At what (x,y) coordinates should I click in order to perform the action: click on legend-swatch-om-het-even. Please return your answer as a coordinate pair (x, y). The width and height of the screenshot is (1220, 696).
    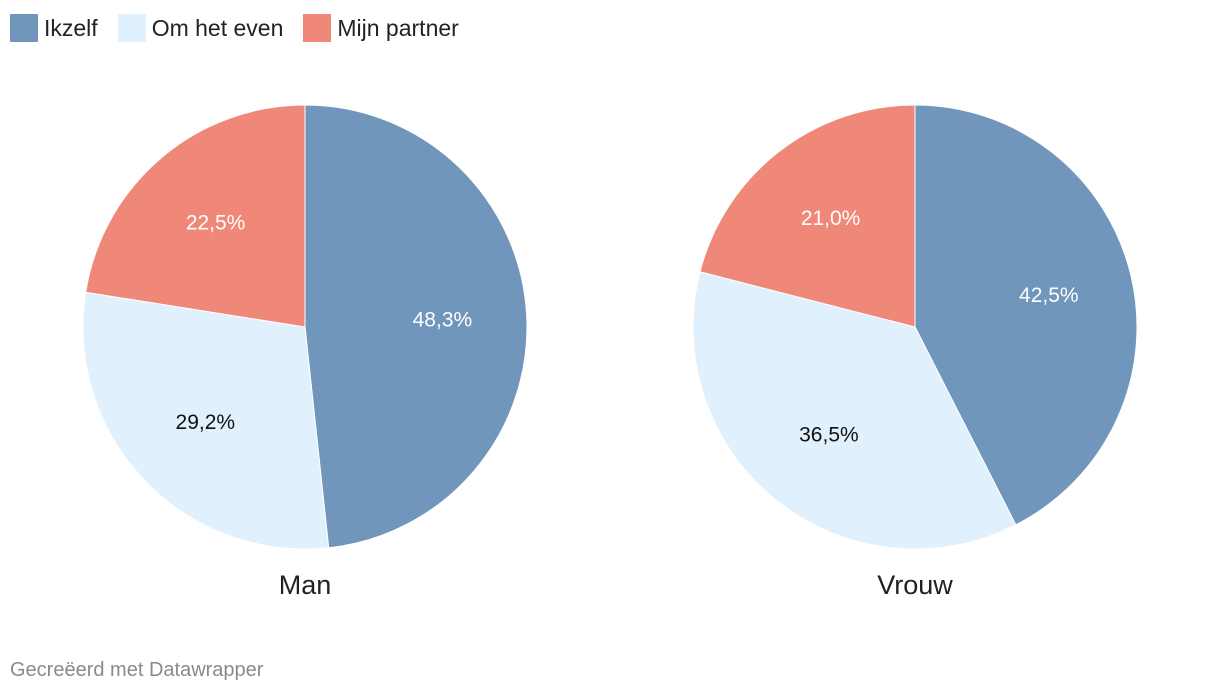
    Looking at the image, I should click on (131, 28).